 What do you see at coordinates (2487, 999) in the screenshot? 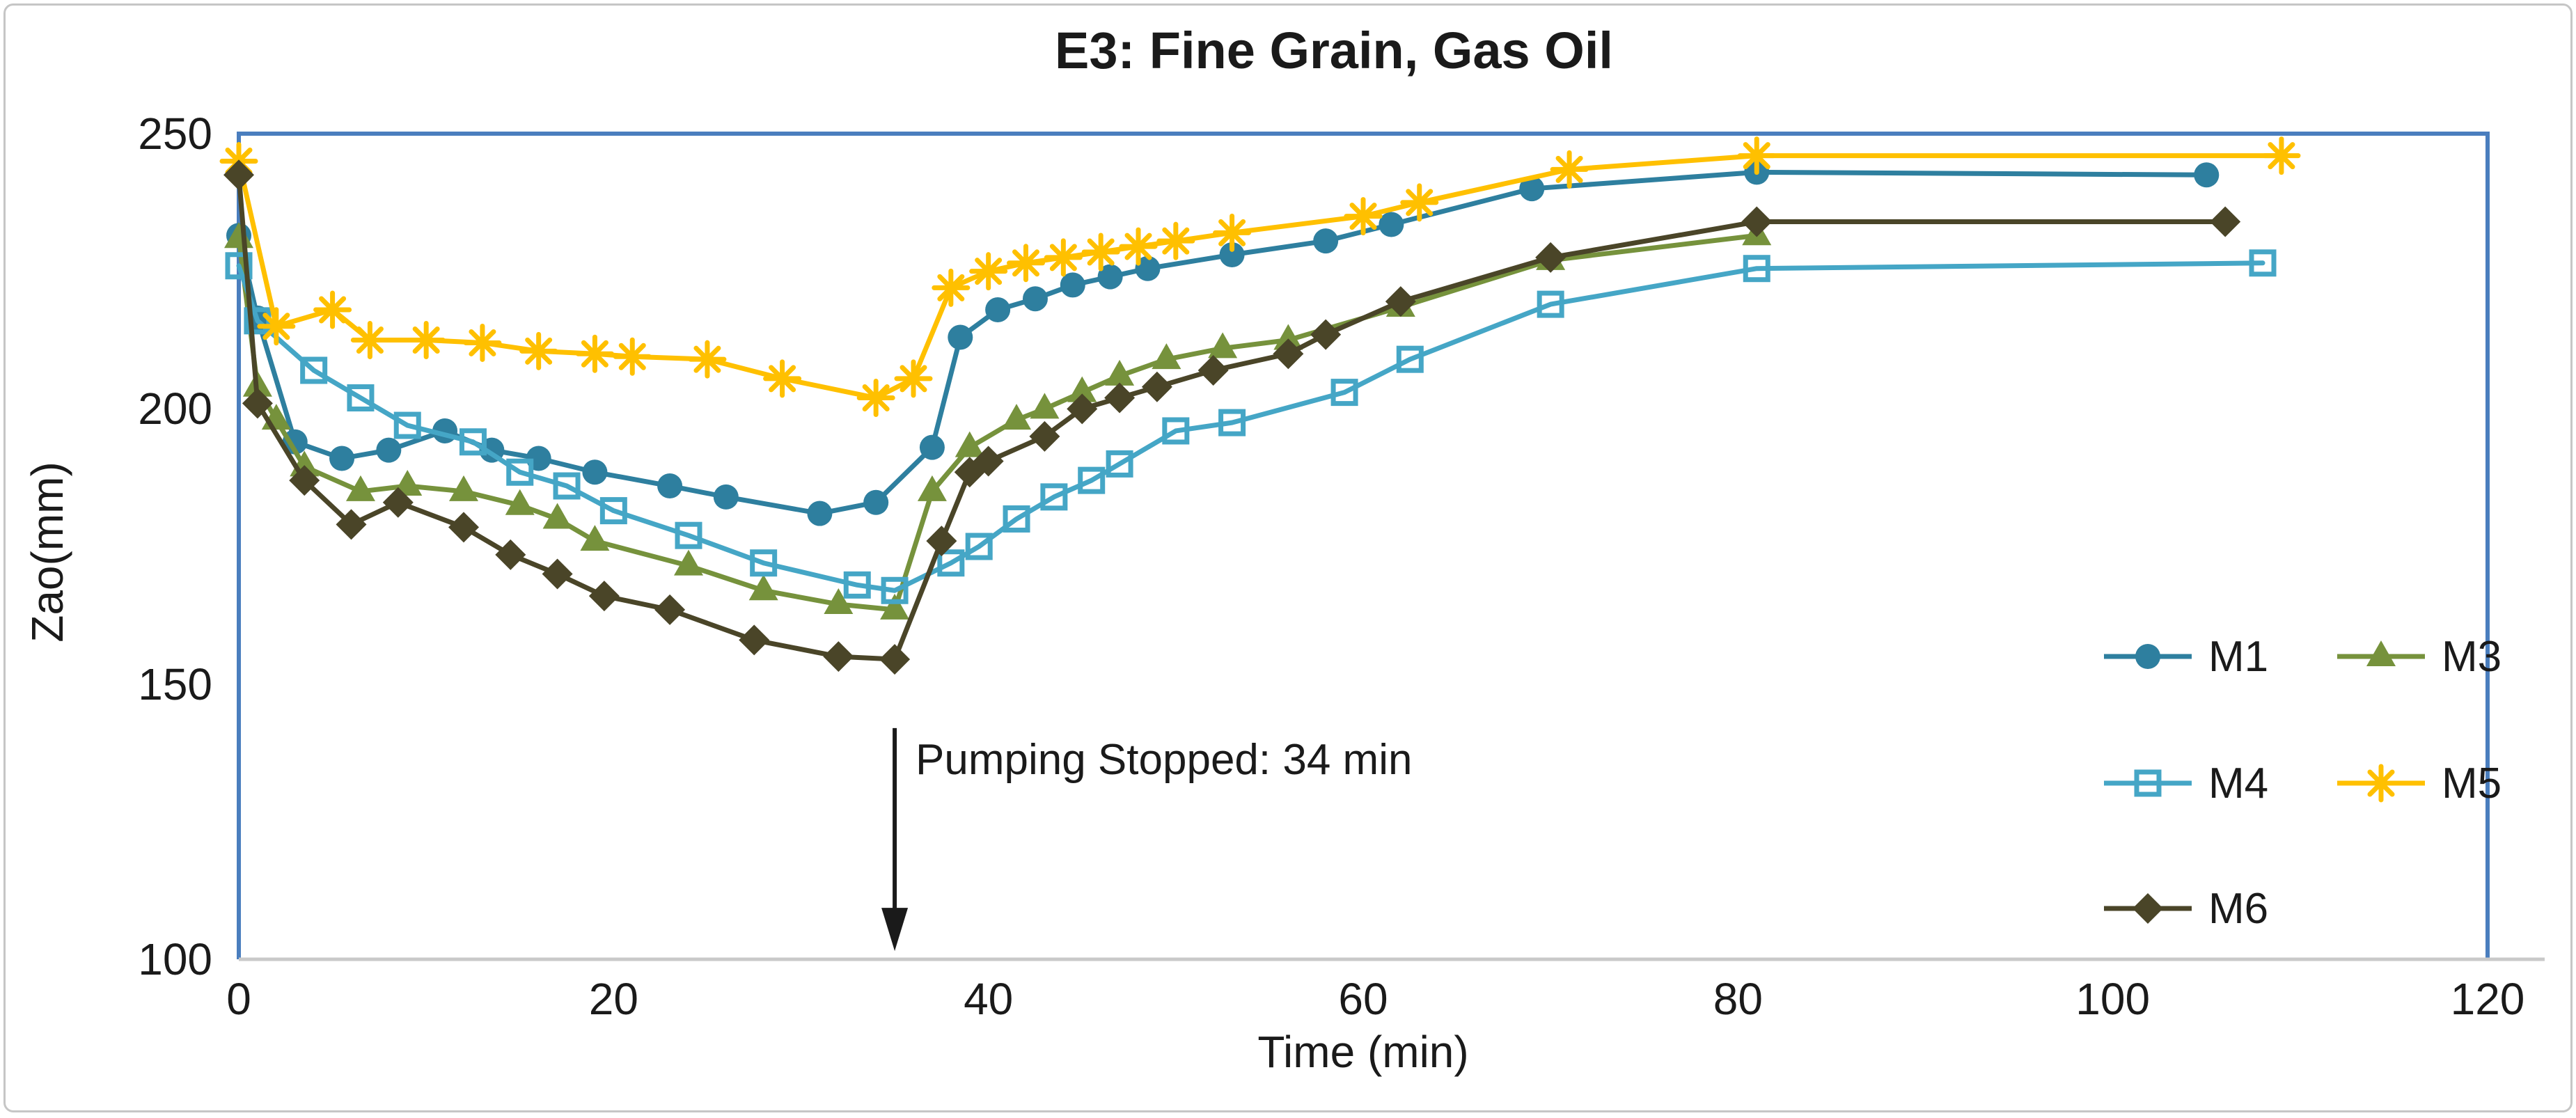
I see `x-tick-120: 120` at bounding box center [2487, 999].